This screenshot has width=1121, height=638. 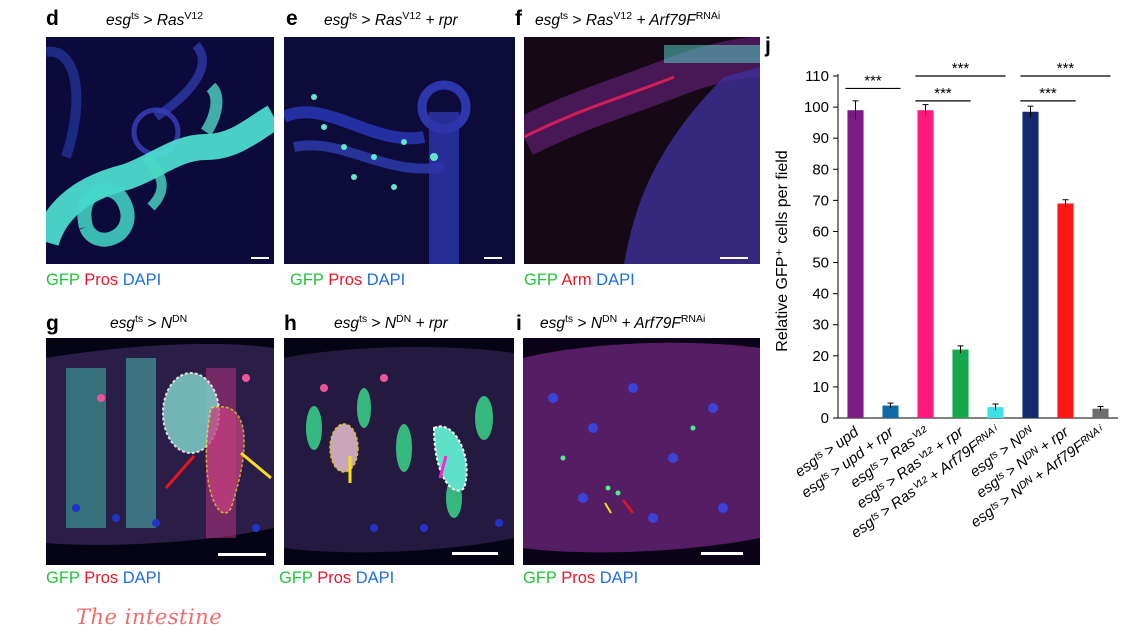 What do you see at coordinates (628, 20) in the screenshot?
I see `panel-title-f: esgts > RasV12 + Arf79FRNAi` at bounding box center [628, 20].